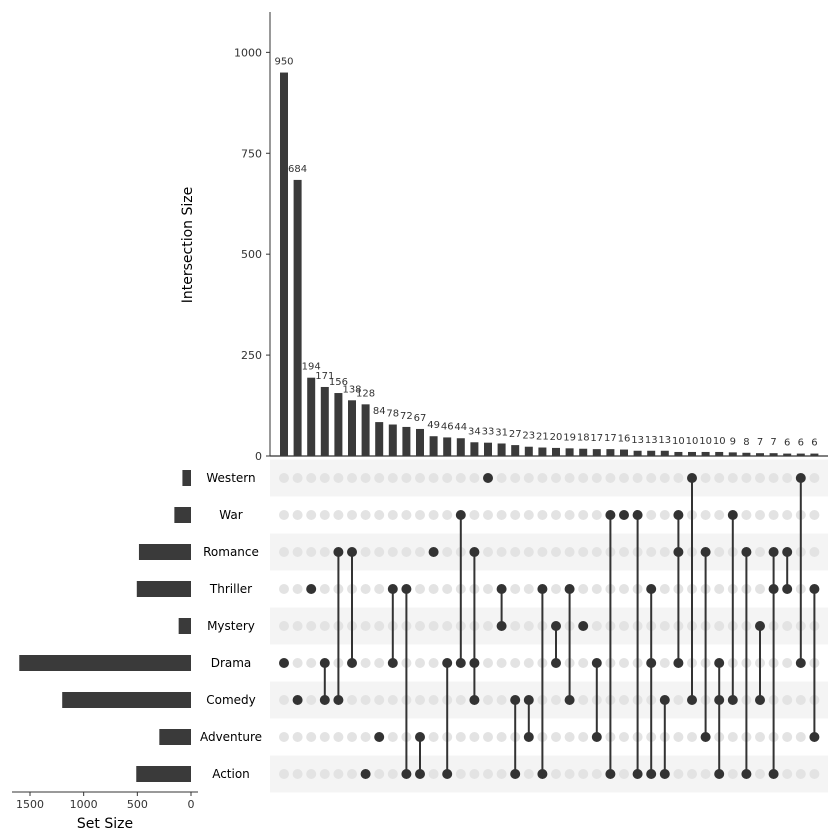 This screenshot has width=840, height=840. What do you see at coordinates (501, 432) in the screenshot?
I see `intersection-bar-label: 31` at bounding box center [501, 432].